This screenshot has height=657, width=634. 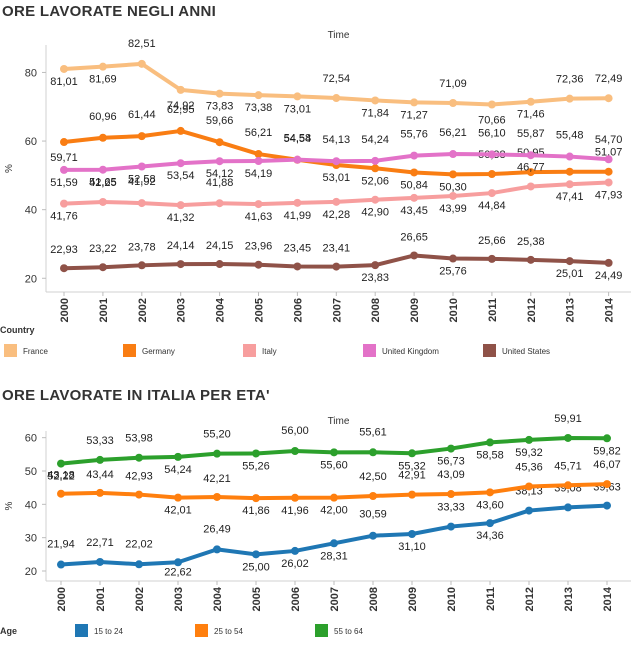 I want to click on data-label-15-to-24: 22,71, so click(x=100, y=543).